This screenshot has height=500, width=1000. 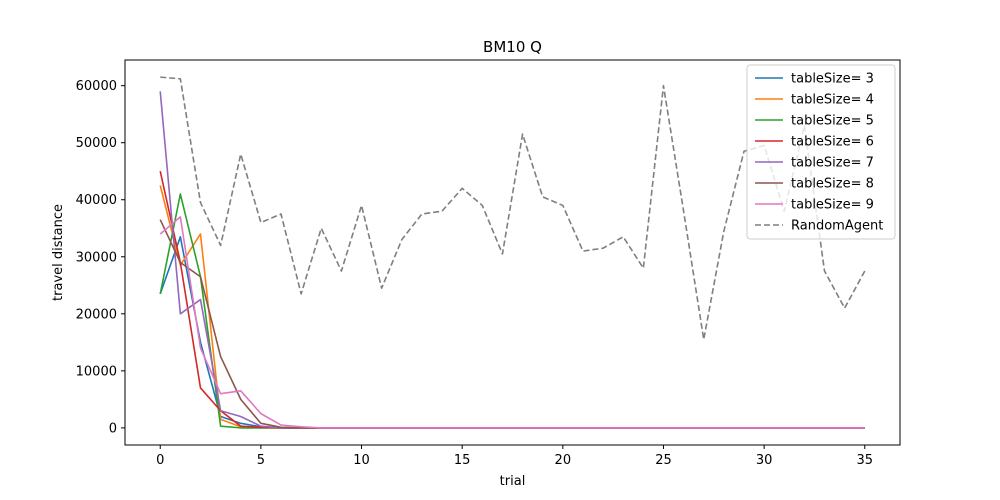 What do you see at coordinates (160, 460) in the screenshot?
I see `x-tick-label: 0` at bounding box center [160, 460].